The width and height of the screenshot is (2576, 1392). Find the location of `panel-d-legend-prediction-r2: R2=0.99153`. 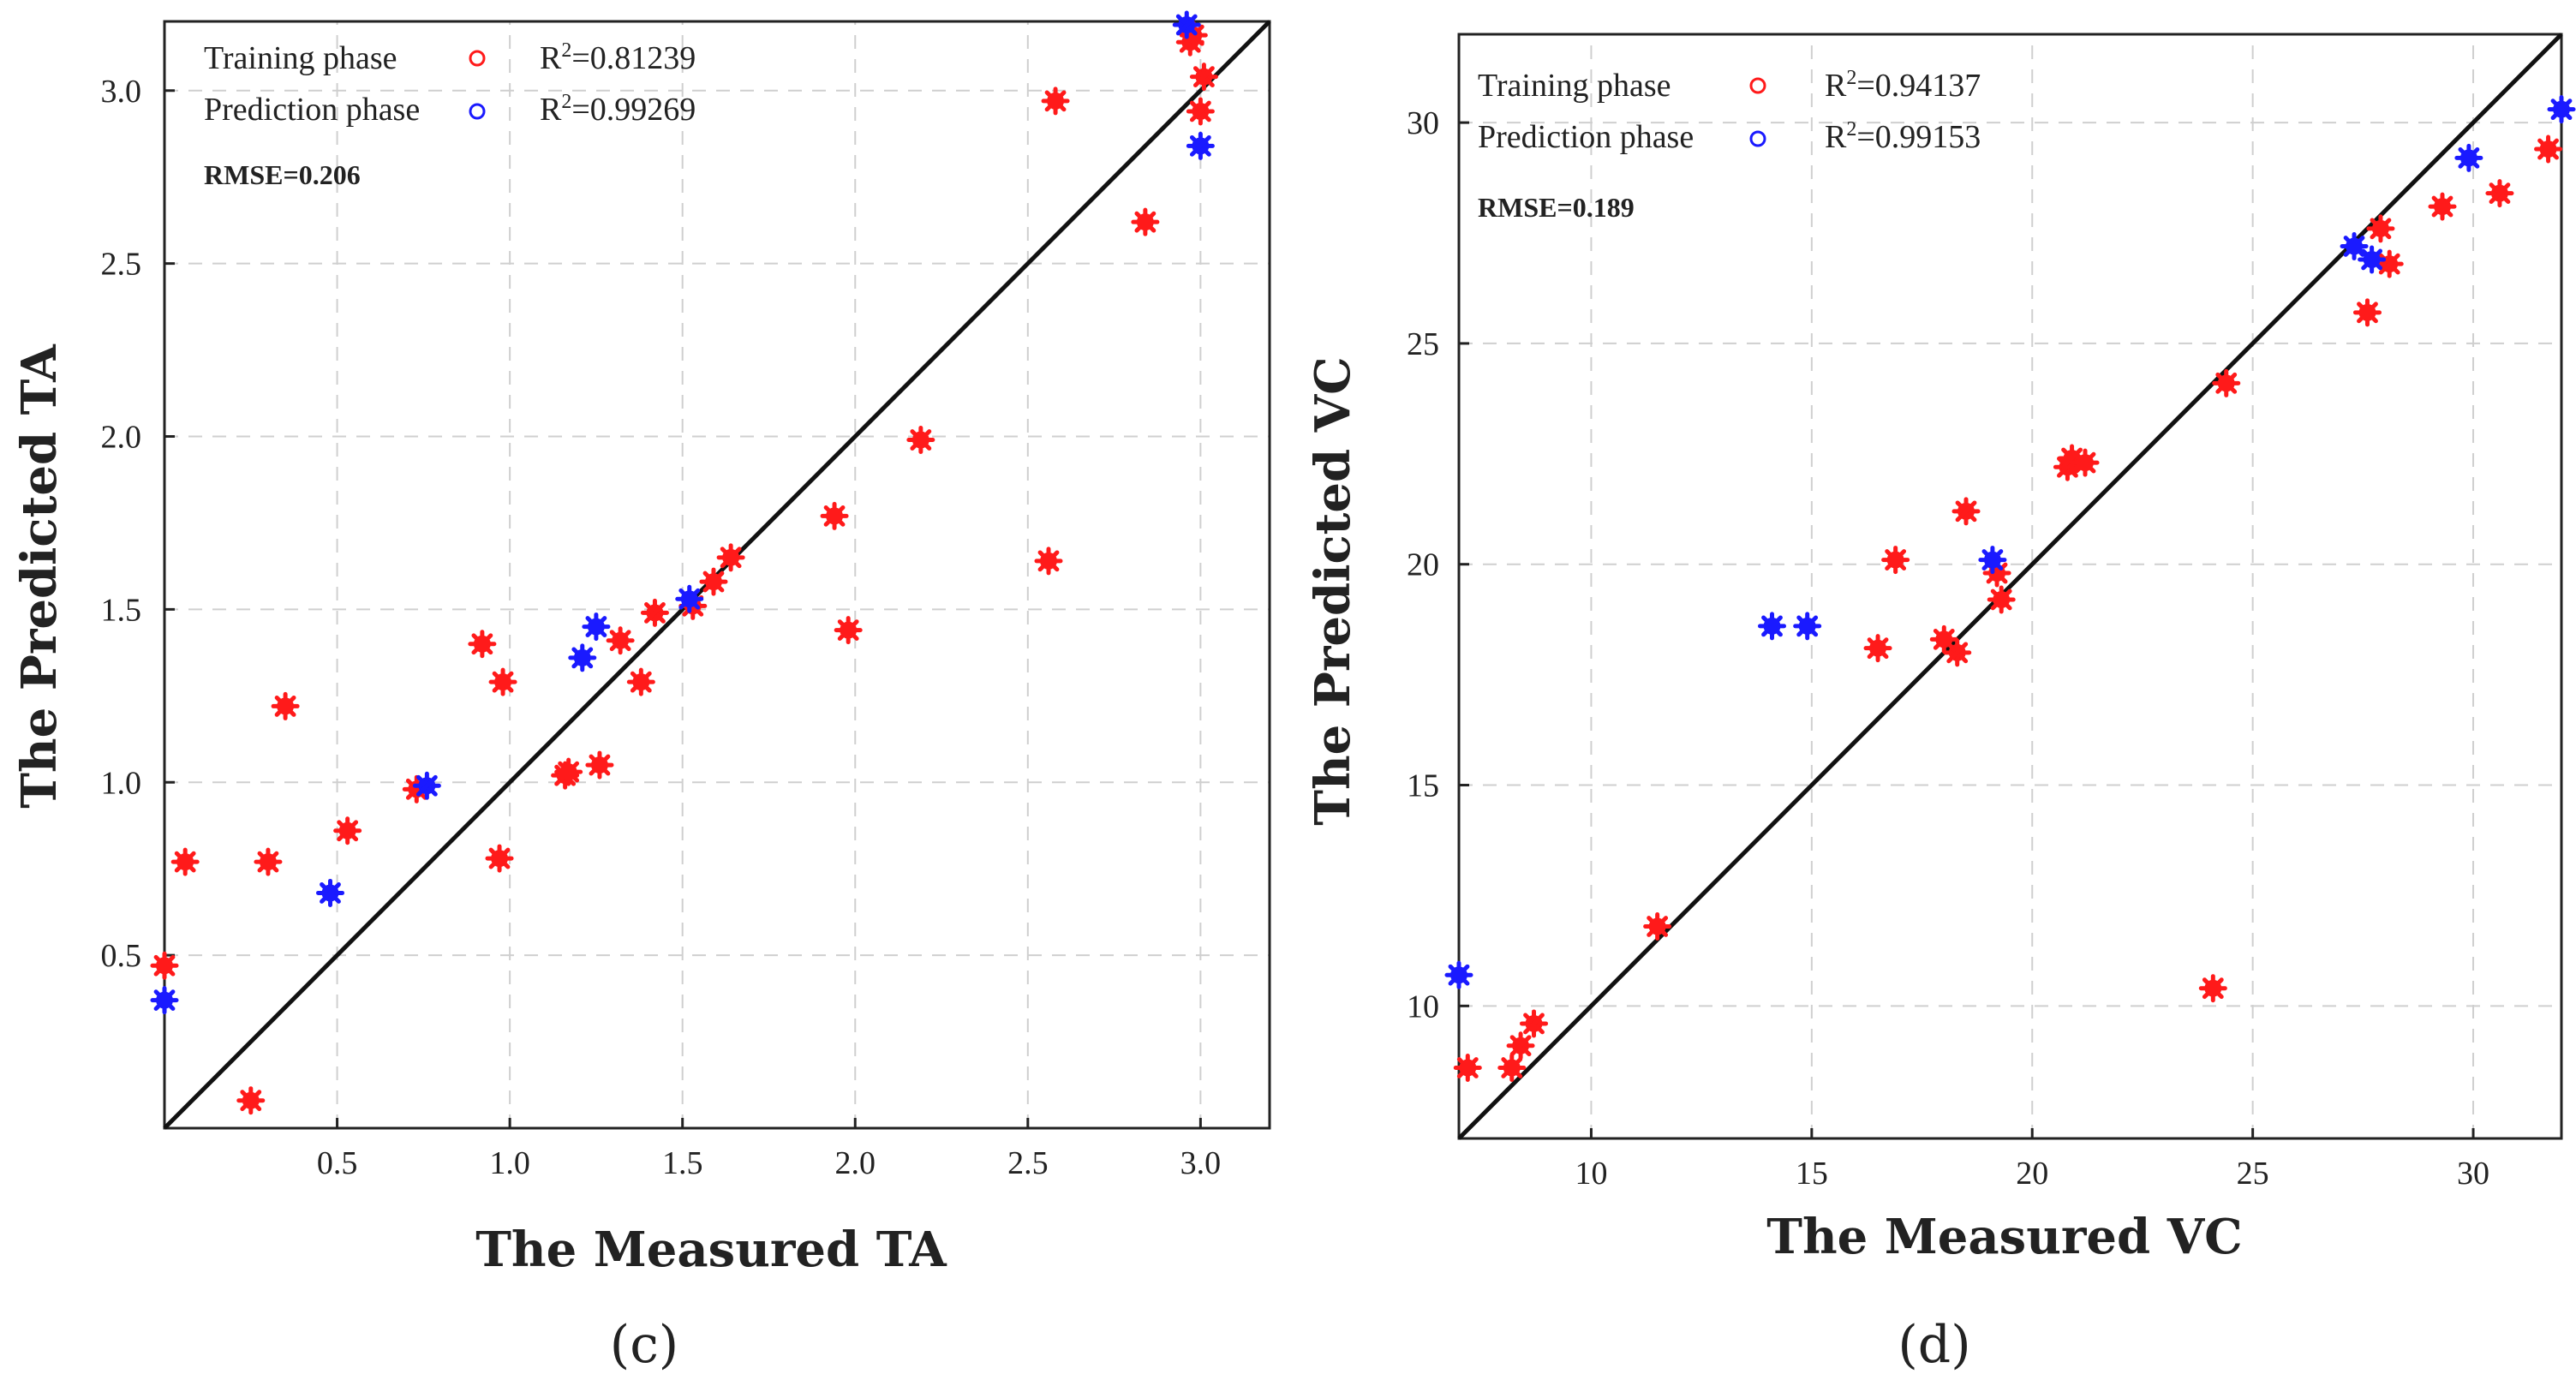

panel-d-legend-prediction-r2: R2=0.99153 is located at coordinates (1903, 136).